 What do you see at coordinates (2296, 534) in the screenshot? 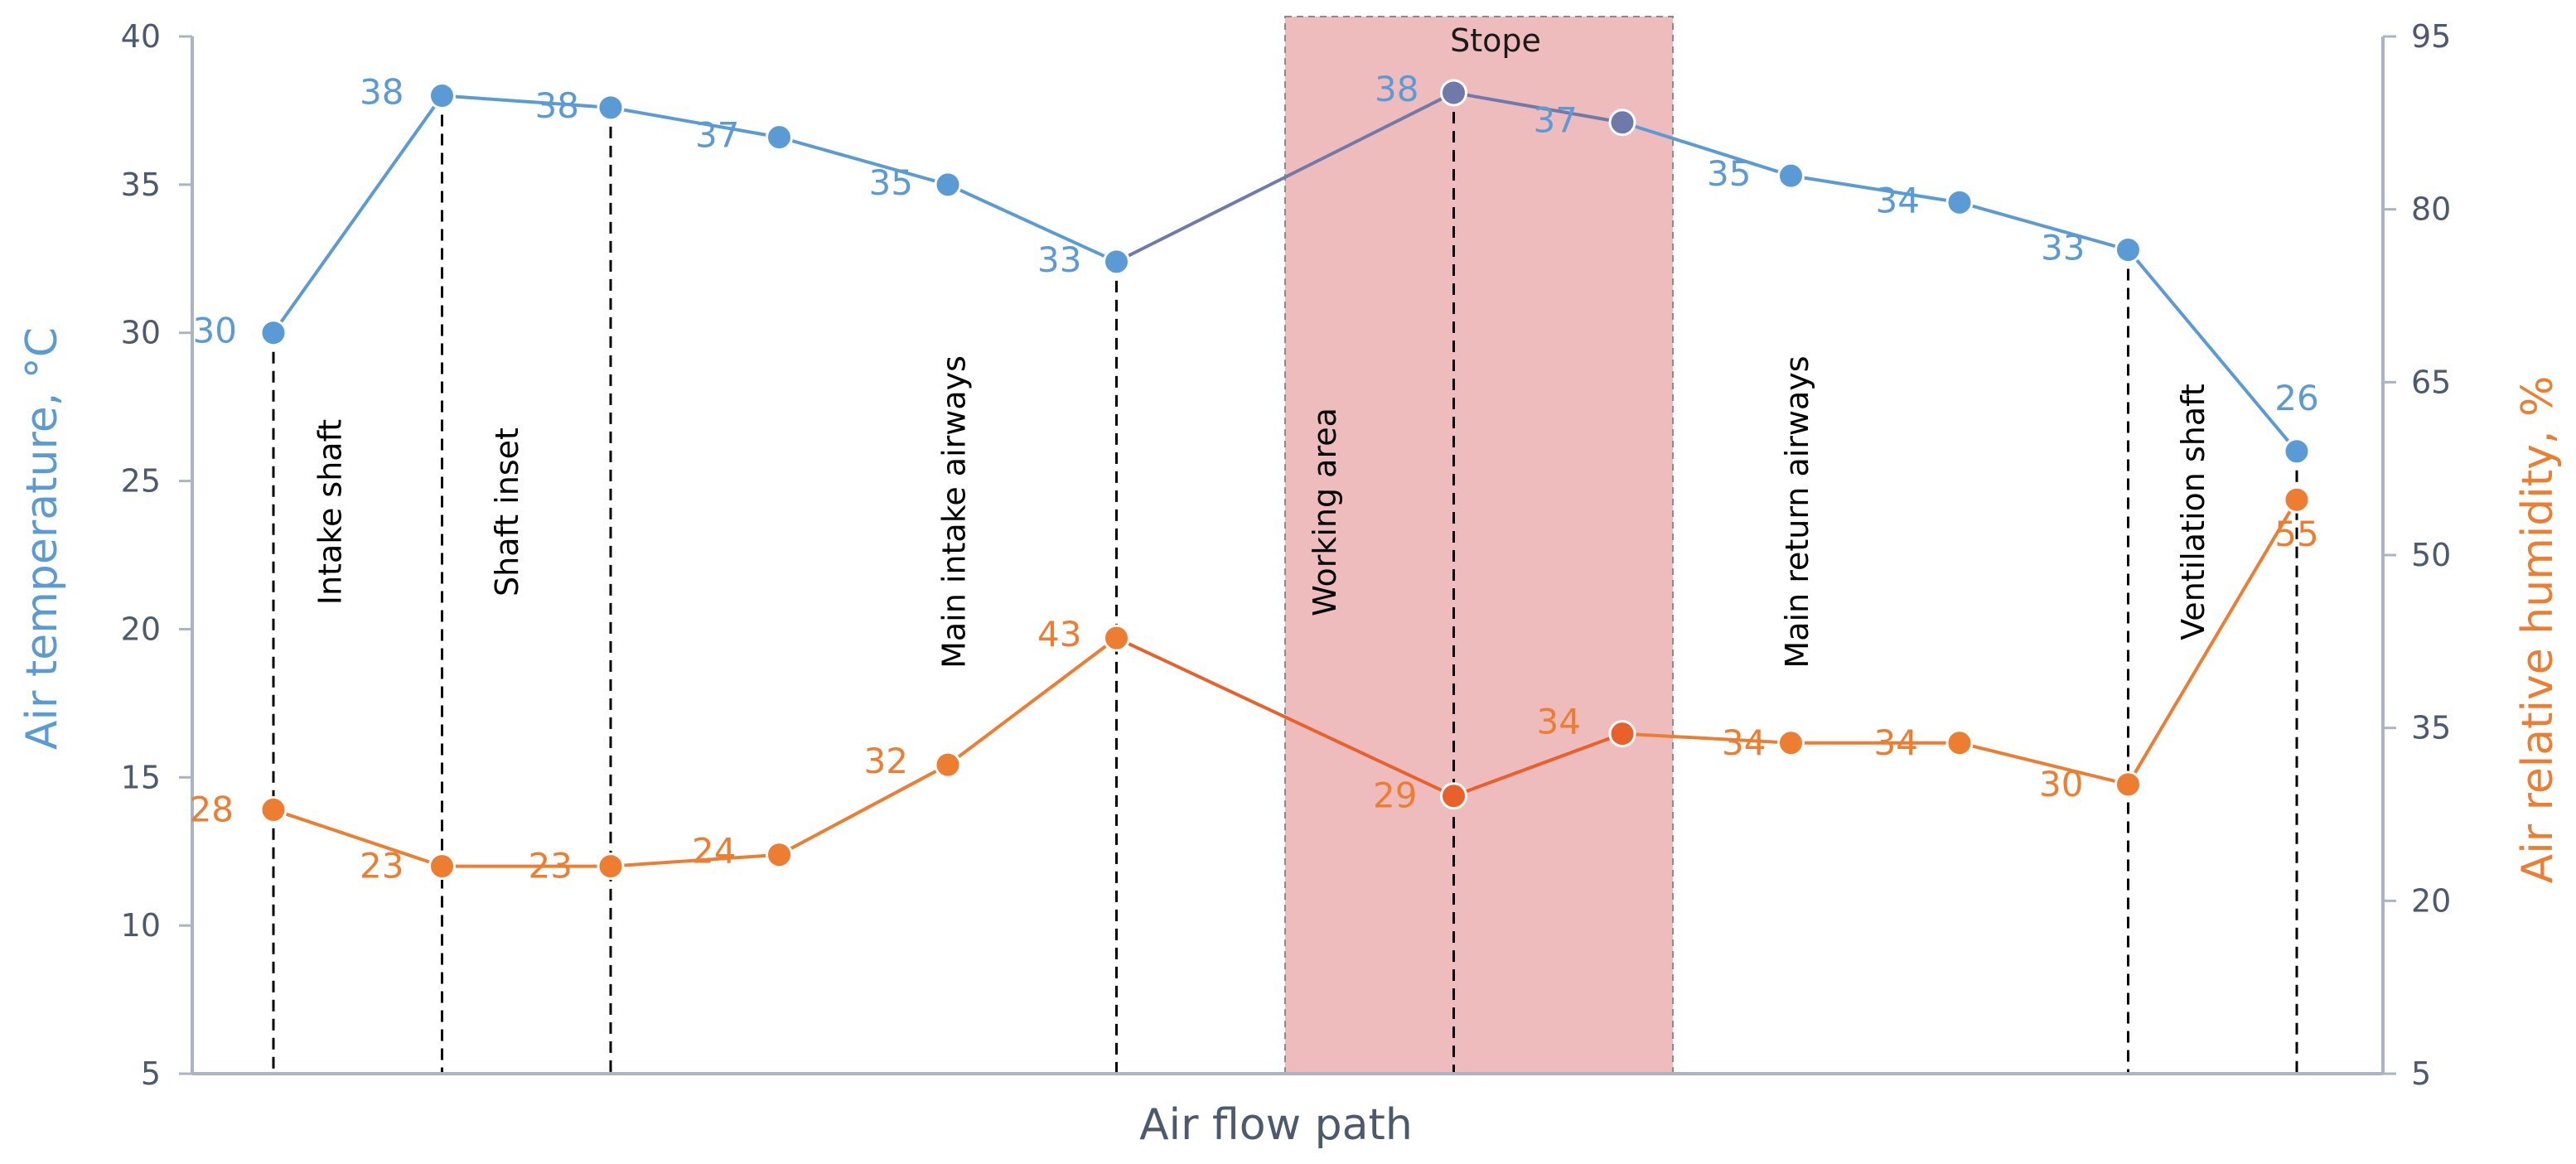
I see `series-1-data-label: 55` at bounding box center [2296, 534].